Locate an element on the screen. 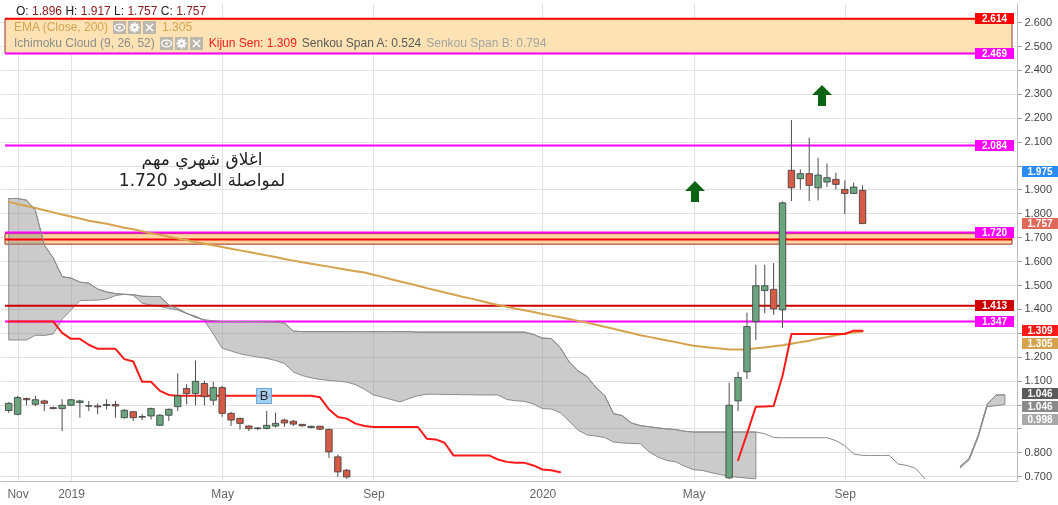  y-tick-label: 2.100 is located at coordinates (1038, 141).